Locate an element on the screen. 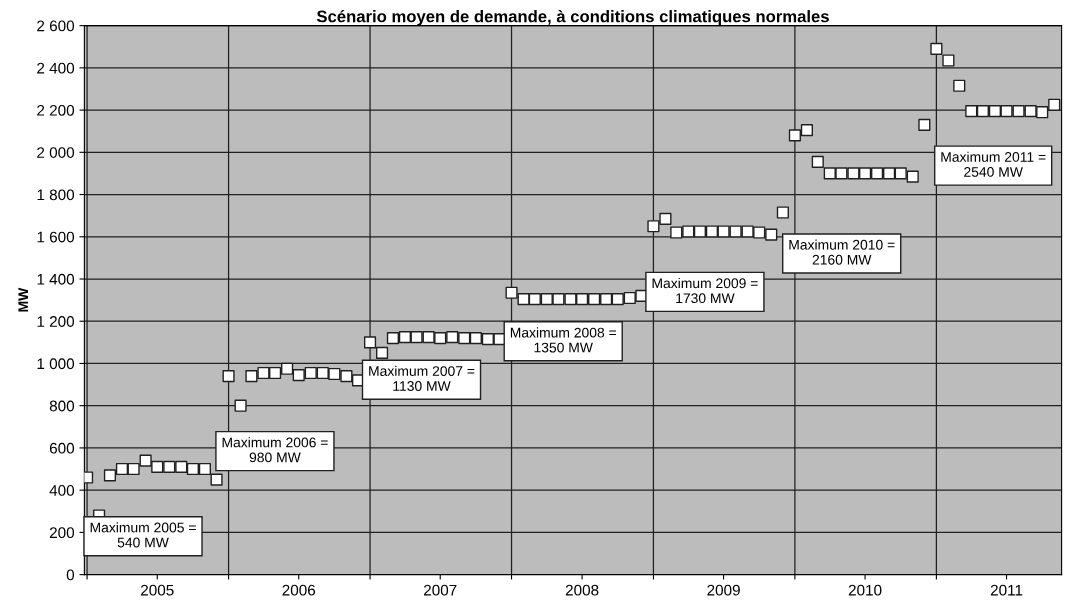 The image size is (1068, 610). x-tick-label: 2005 is located at coordinates (157, 590).